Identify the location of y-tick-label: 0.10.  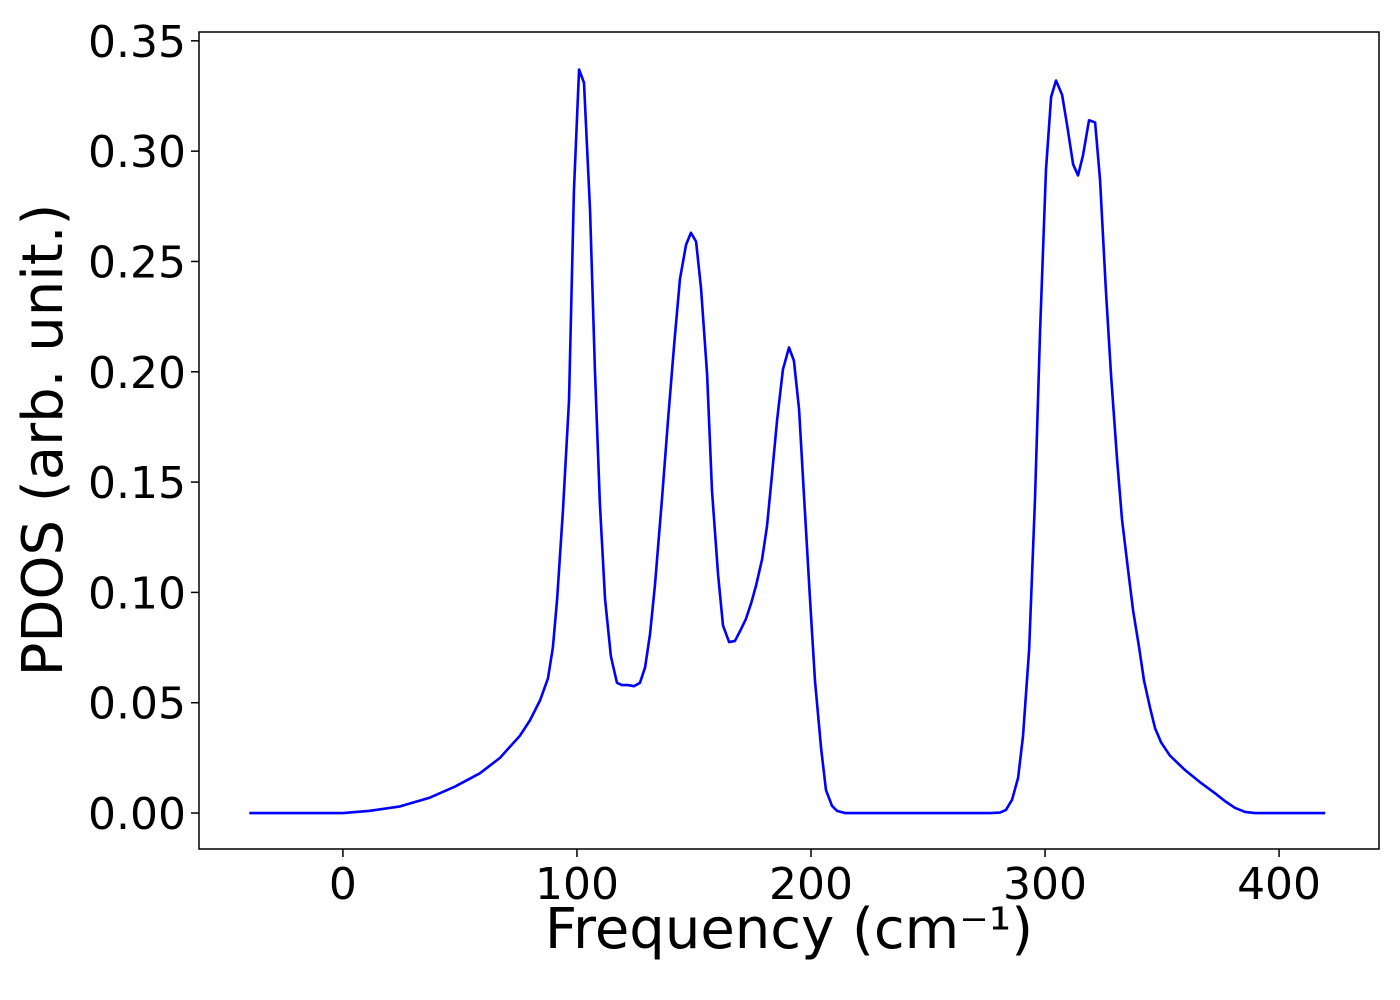
(137, 593).